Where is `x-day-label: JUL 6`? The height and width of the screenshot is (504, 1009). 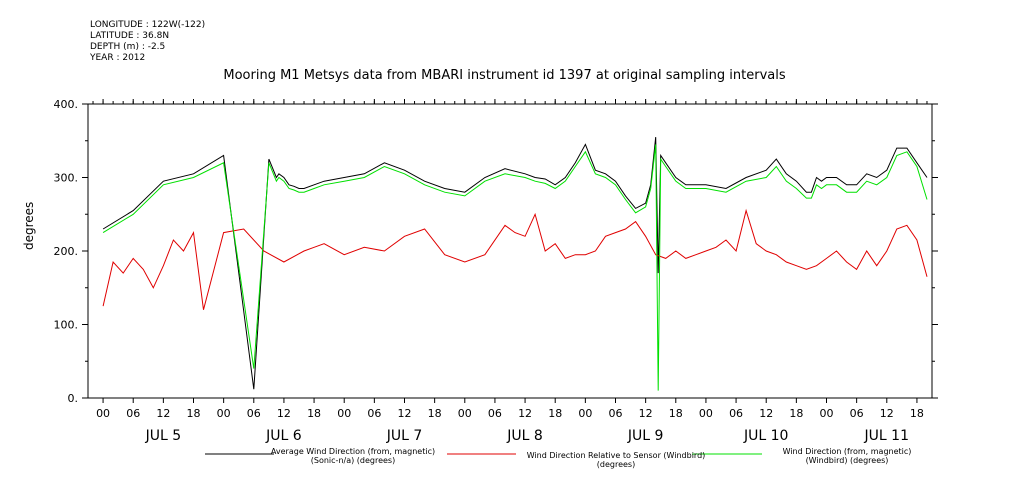
x-day-label: JUL 6 is located at coordinates (283, 436).